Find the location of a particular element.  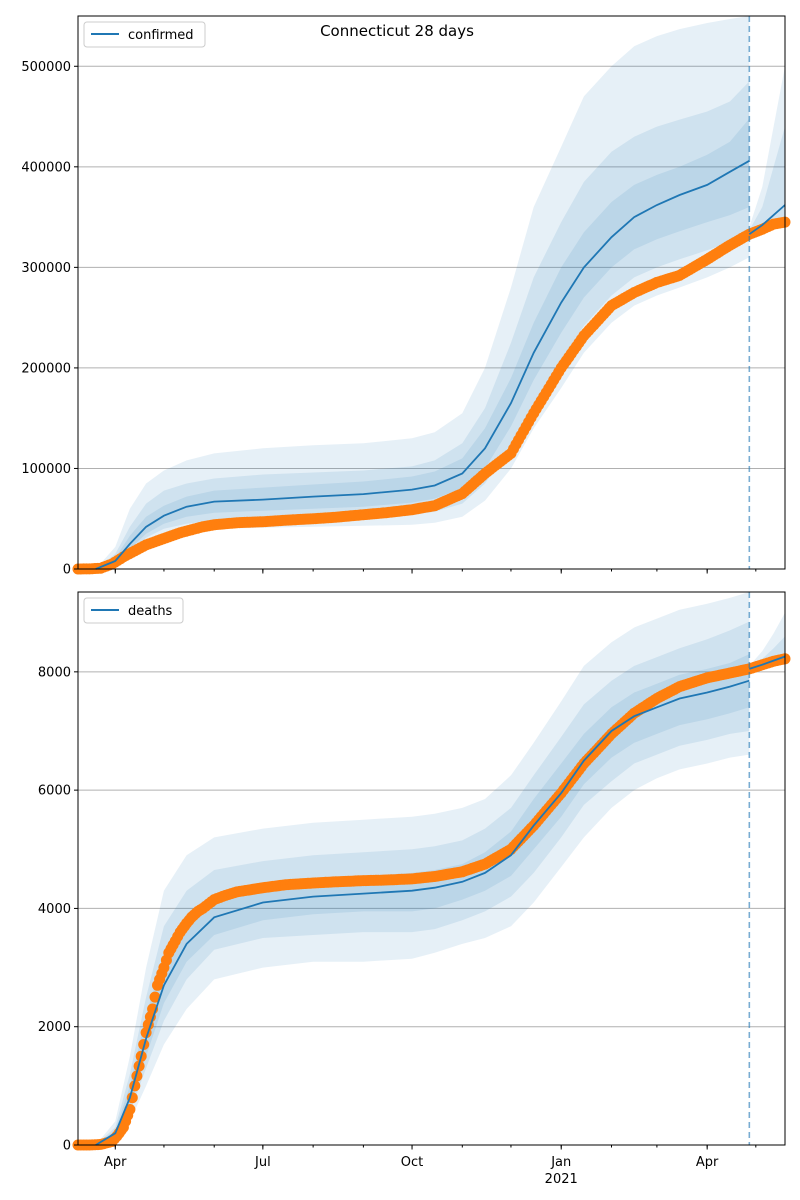

deaths-legend-label: deaths is located at coordinates (150, 611).